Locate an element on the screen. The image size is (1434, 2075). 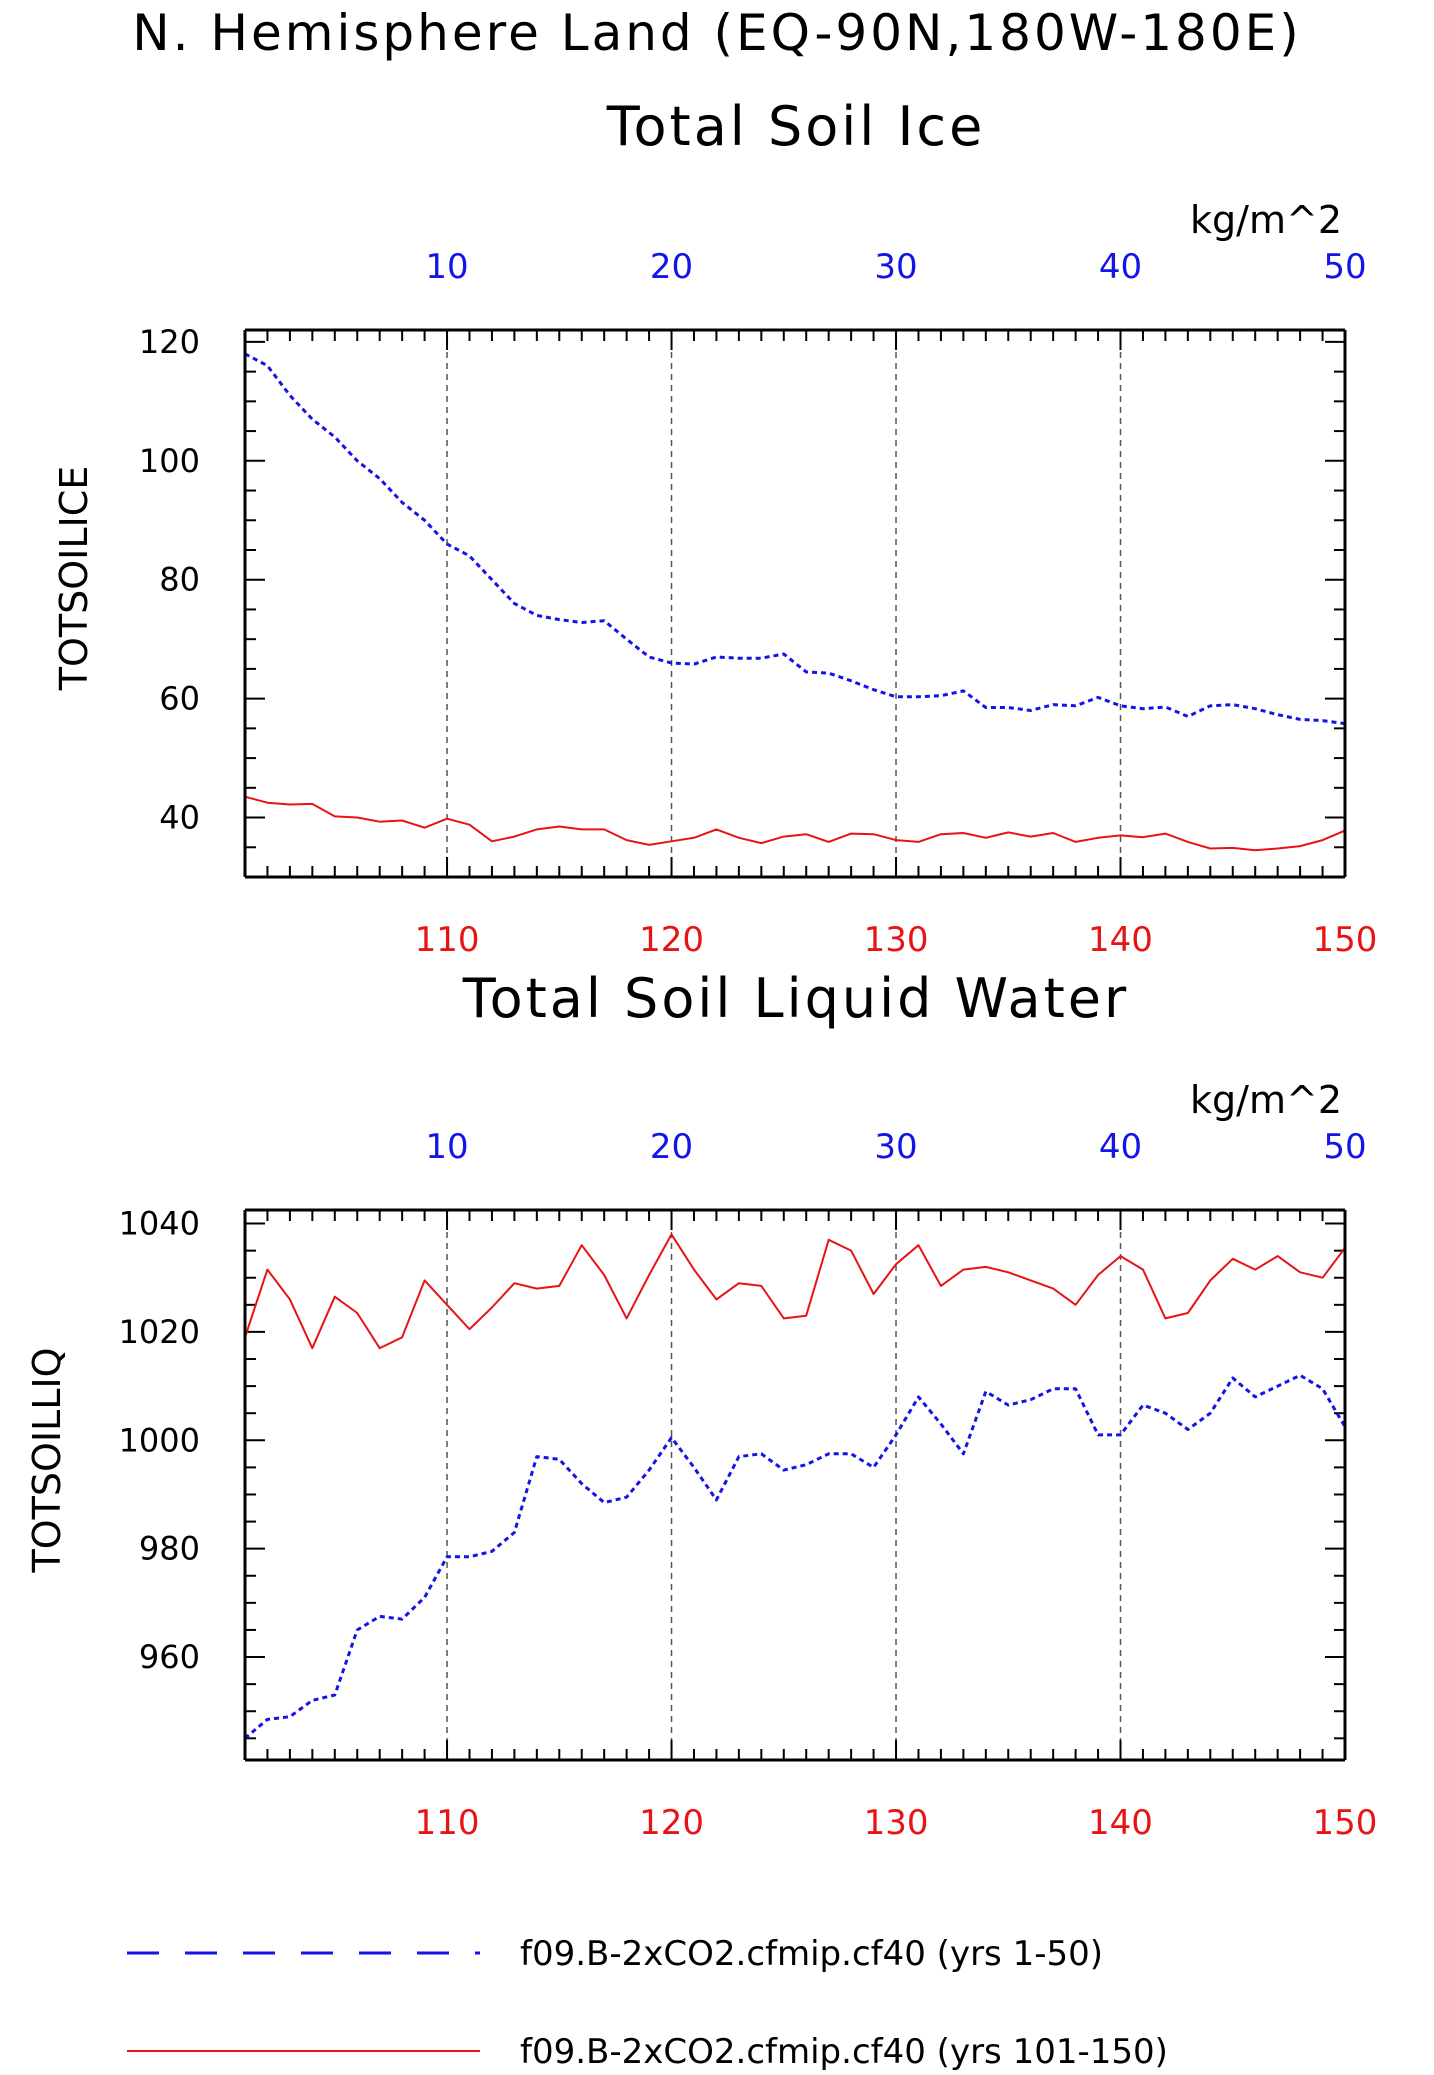
y-tick-label: 1020 is located at coordinates (159, 1332).